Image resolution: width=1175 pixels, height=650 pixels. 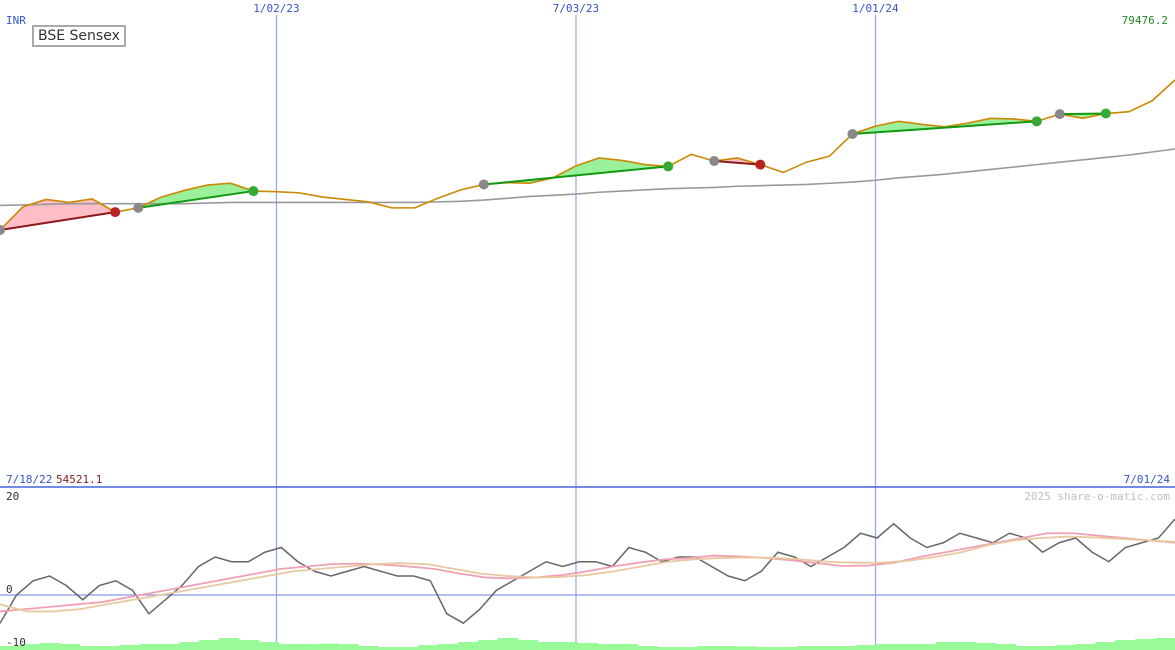 I want to click on signal-slow-line, so click(x=587, y=574).